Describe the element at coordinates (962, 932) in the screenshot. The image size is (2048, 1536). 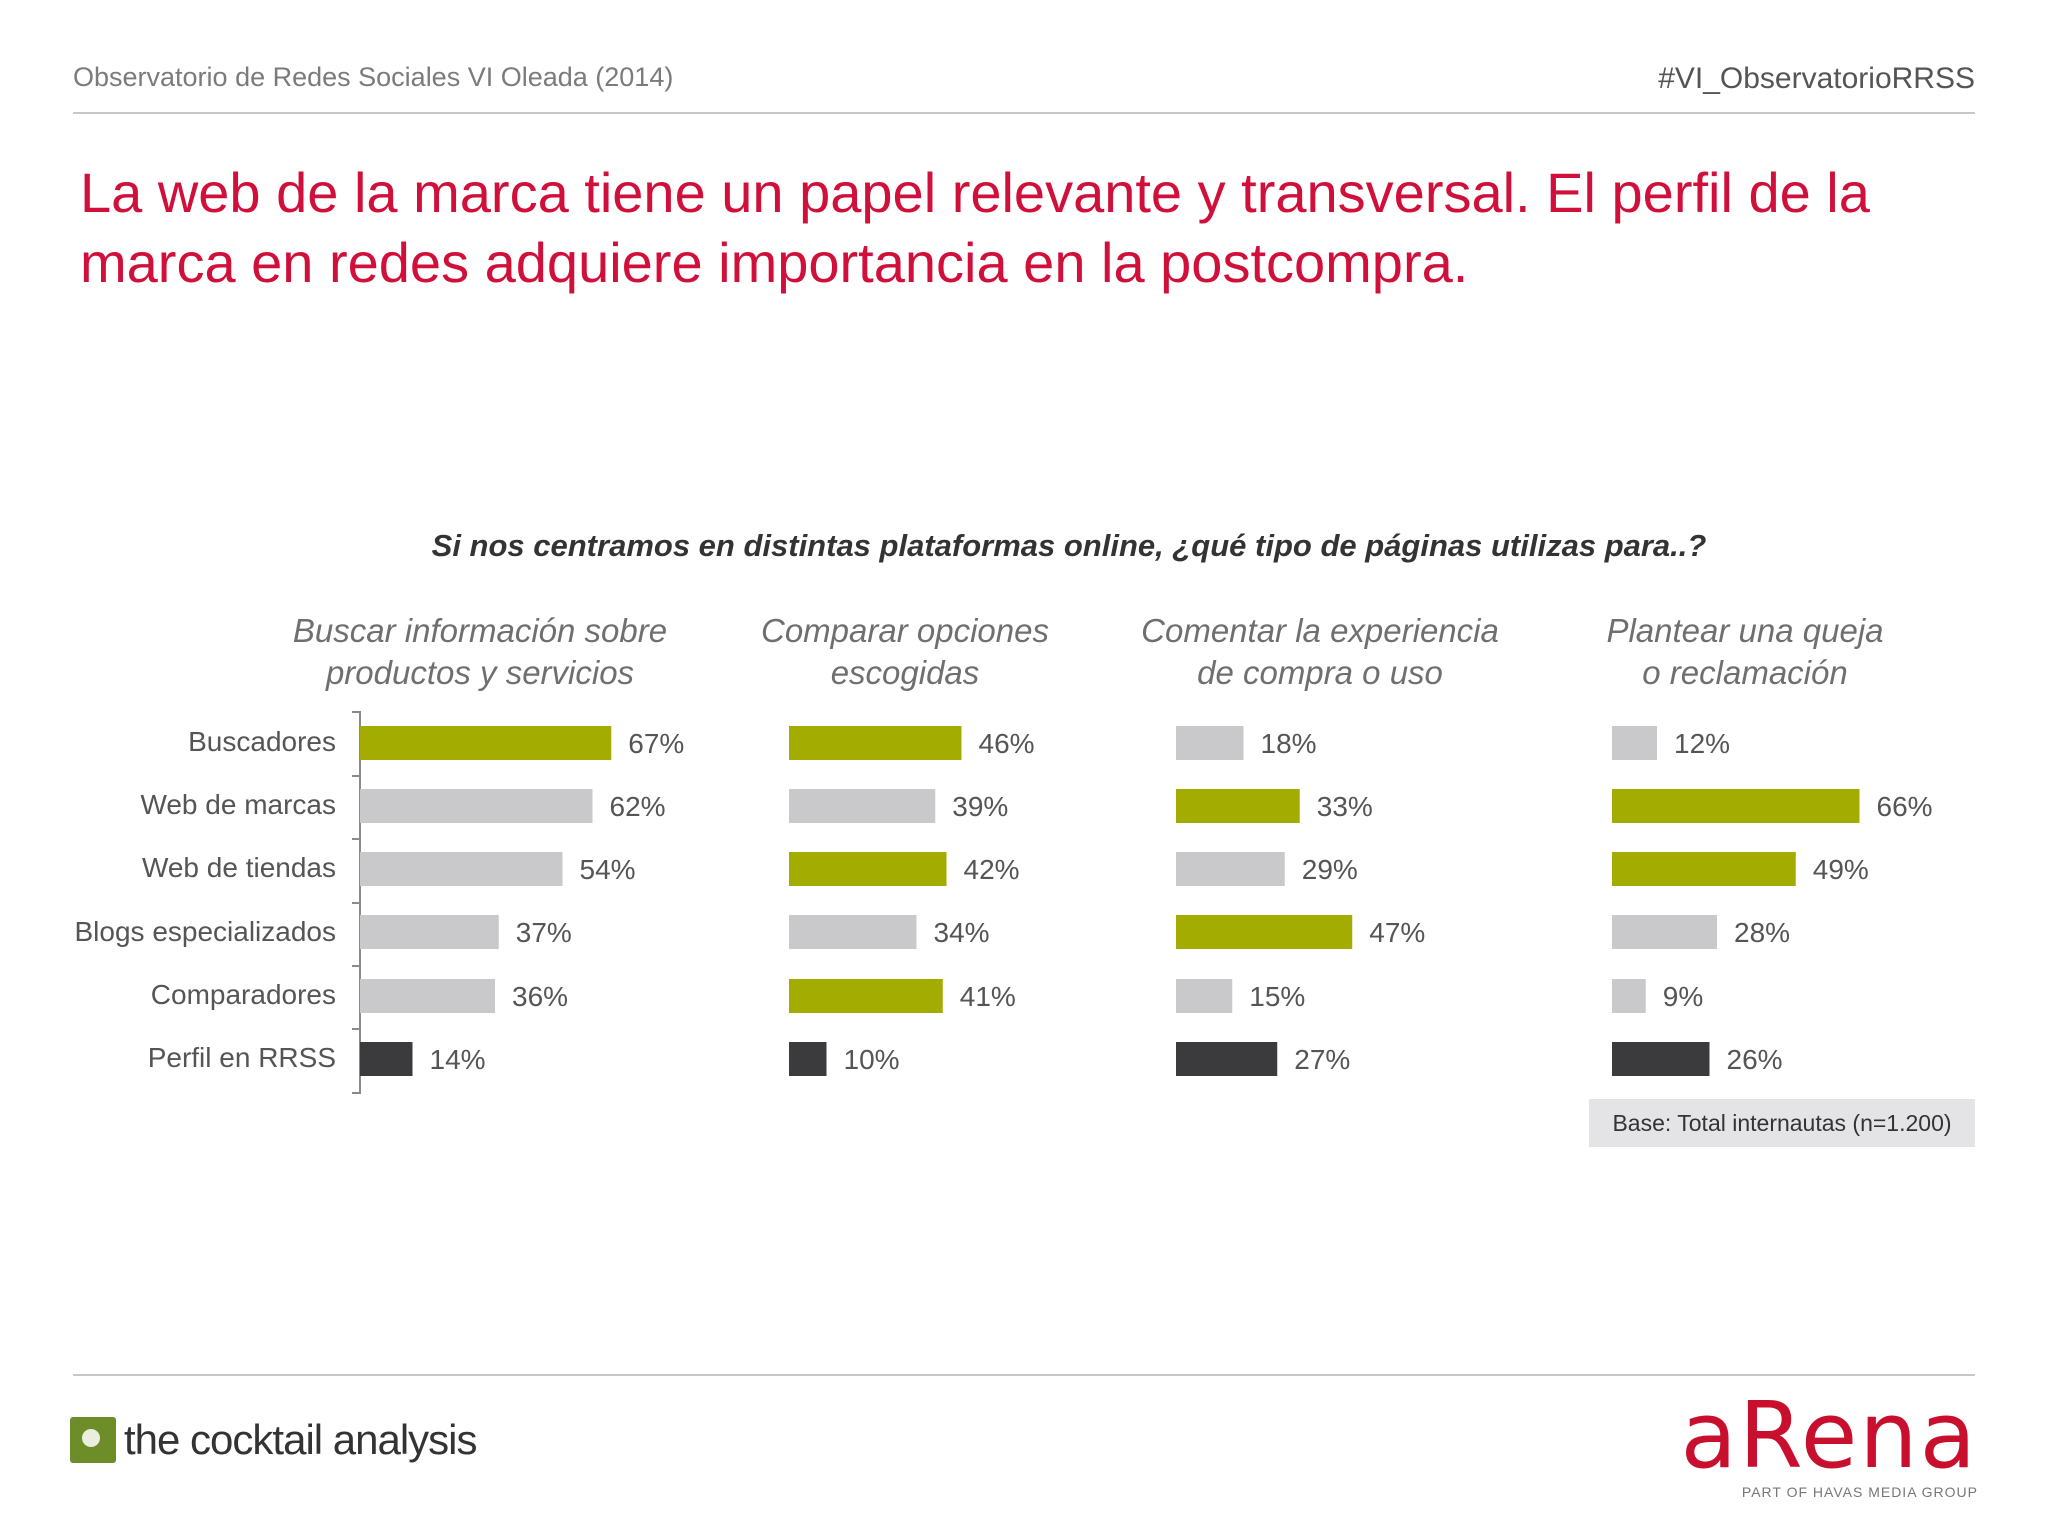
I see `data-label-s1-c3: 34%` at that location.